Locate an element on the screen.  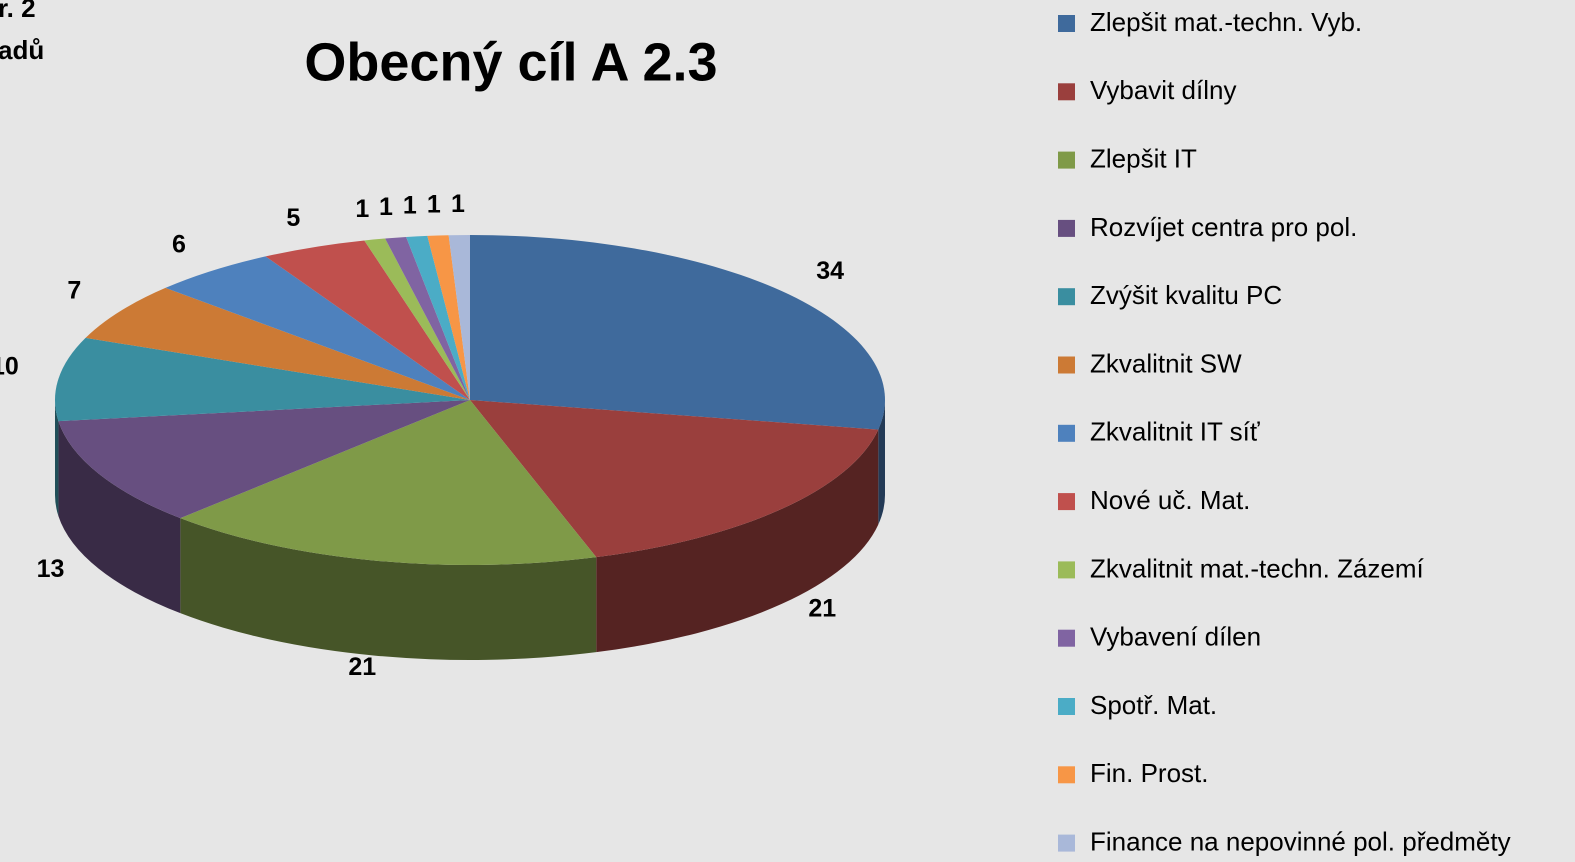
data-label: 34 is located at coordinates (830, 271).